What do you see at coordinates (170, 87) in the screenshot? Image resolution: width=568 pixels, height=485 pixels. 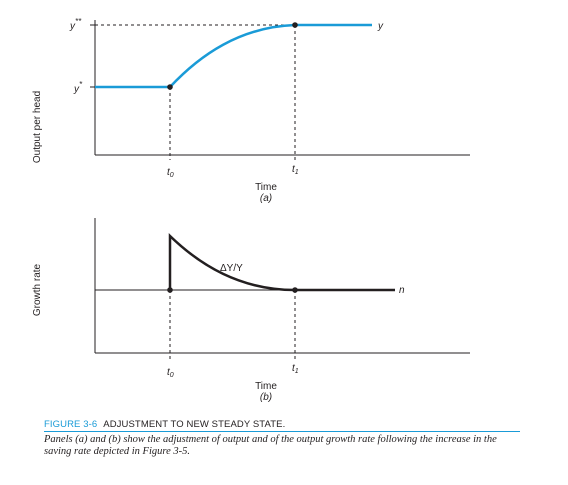 I see `panel-a-marker-t0` at bounding box center [170, 87].